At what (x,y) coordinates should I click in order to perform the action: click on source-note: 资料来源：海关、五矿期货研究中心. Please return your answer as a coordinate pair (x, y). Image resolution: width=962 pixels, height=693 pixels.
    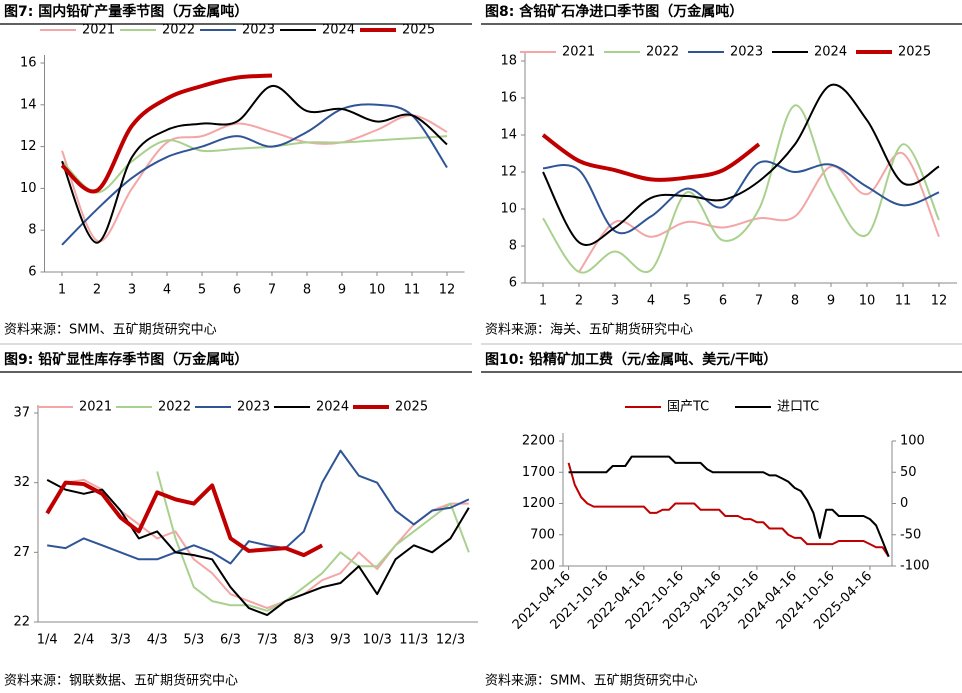
    Looking at the image, I should click on (589, 330).